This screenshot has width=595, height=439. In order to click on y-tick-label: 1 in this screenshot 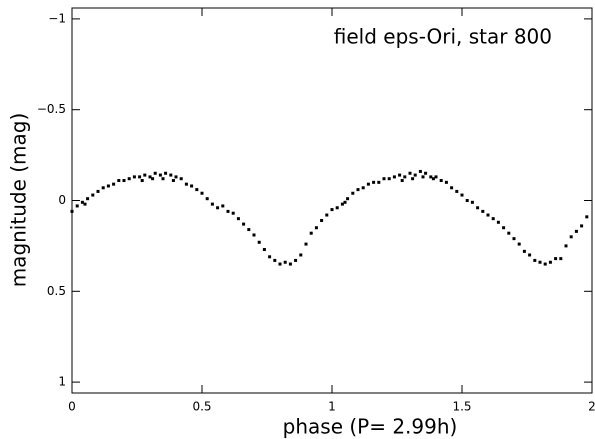, I will do `click(62, 382)`.